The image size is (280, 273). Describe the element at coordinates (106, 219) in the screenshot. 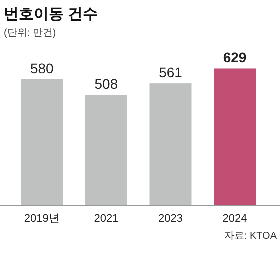

I see `x-tick-label: 2021` at that location.